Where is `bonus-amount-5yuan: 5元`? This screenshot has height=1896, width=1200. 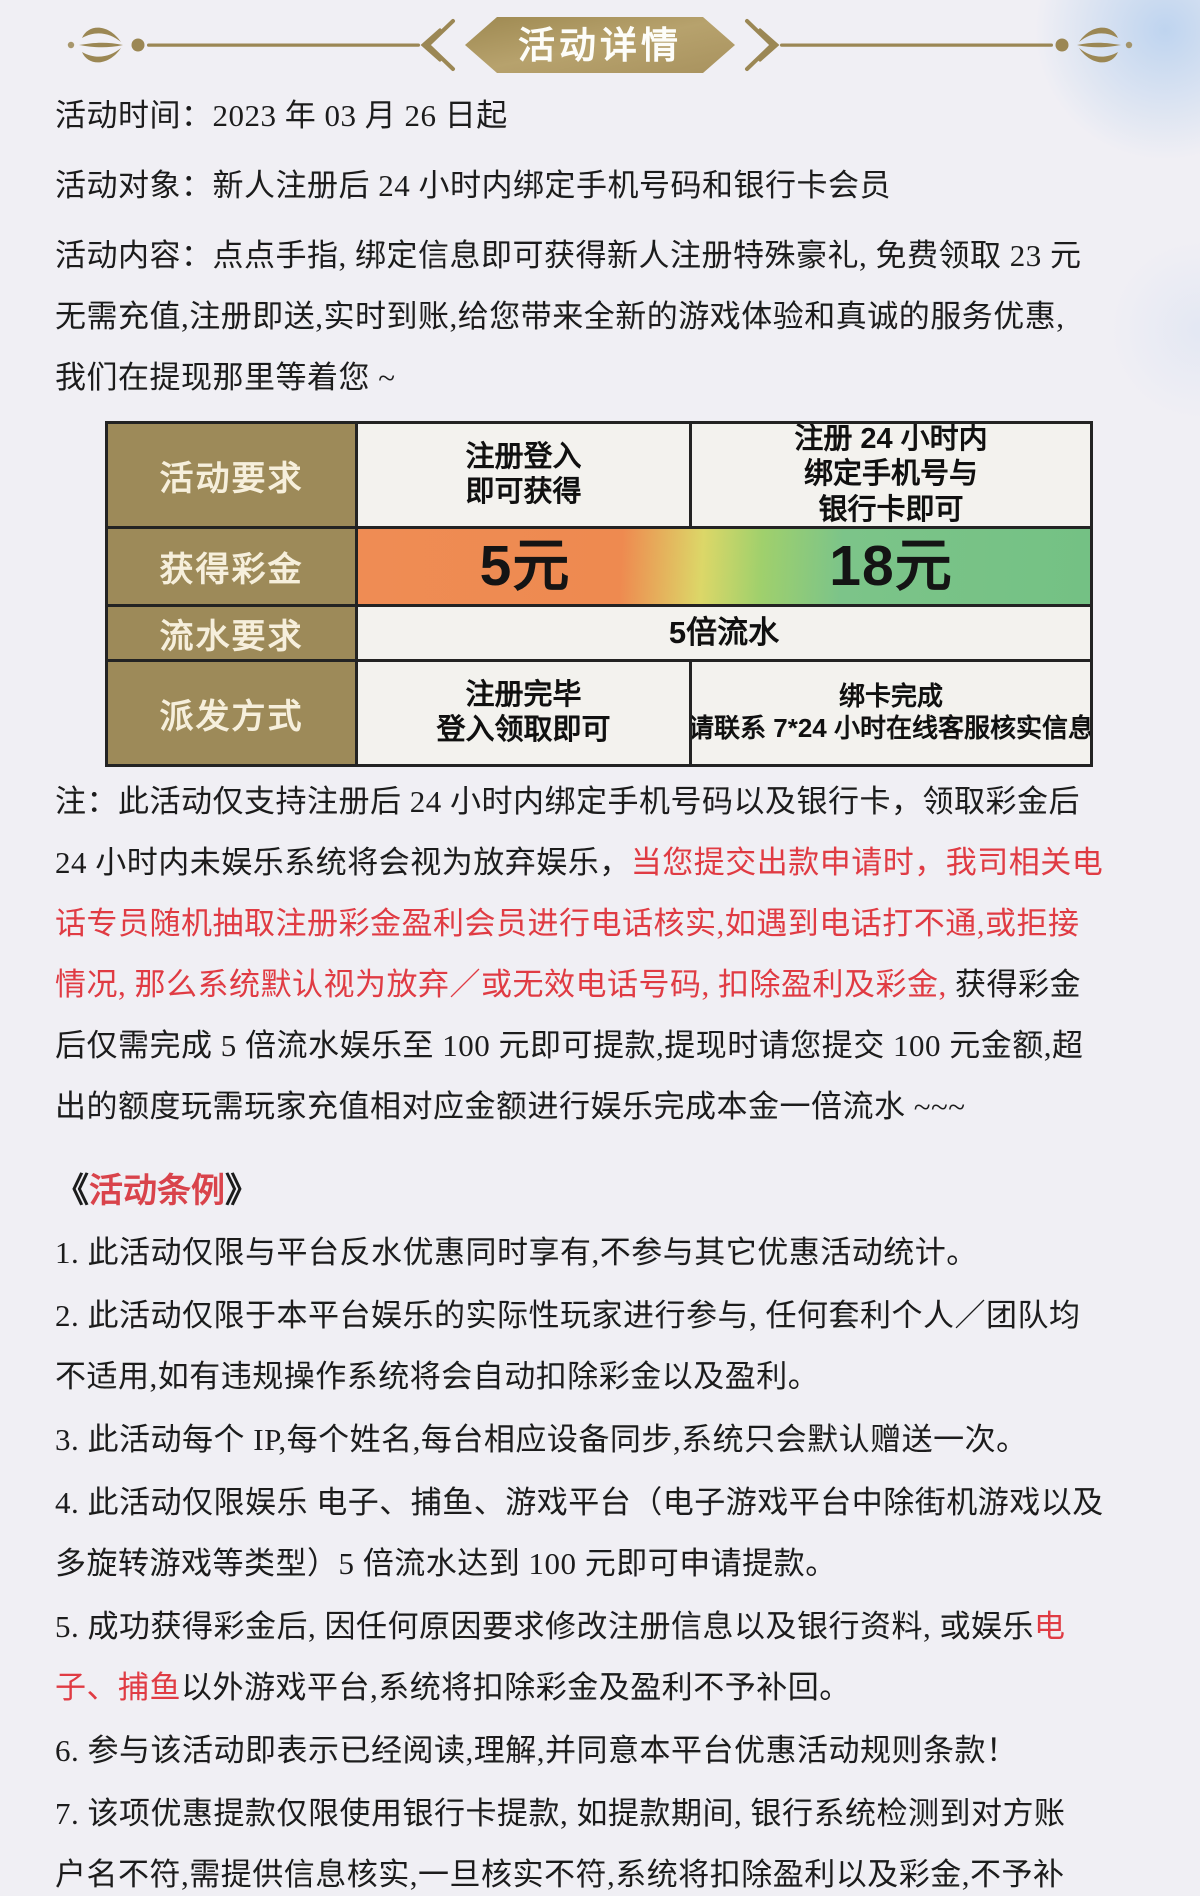 bonus-amount-5yuan: 5元 is located at coordinates (525, 565).